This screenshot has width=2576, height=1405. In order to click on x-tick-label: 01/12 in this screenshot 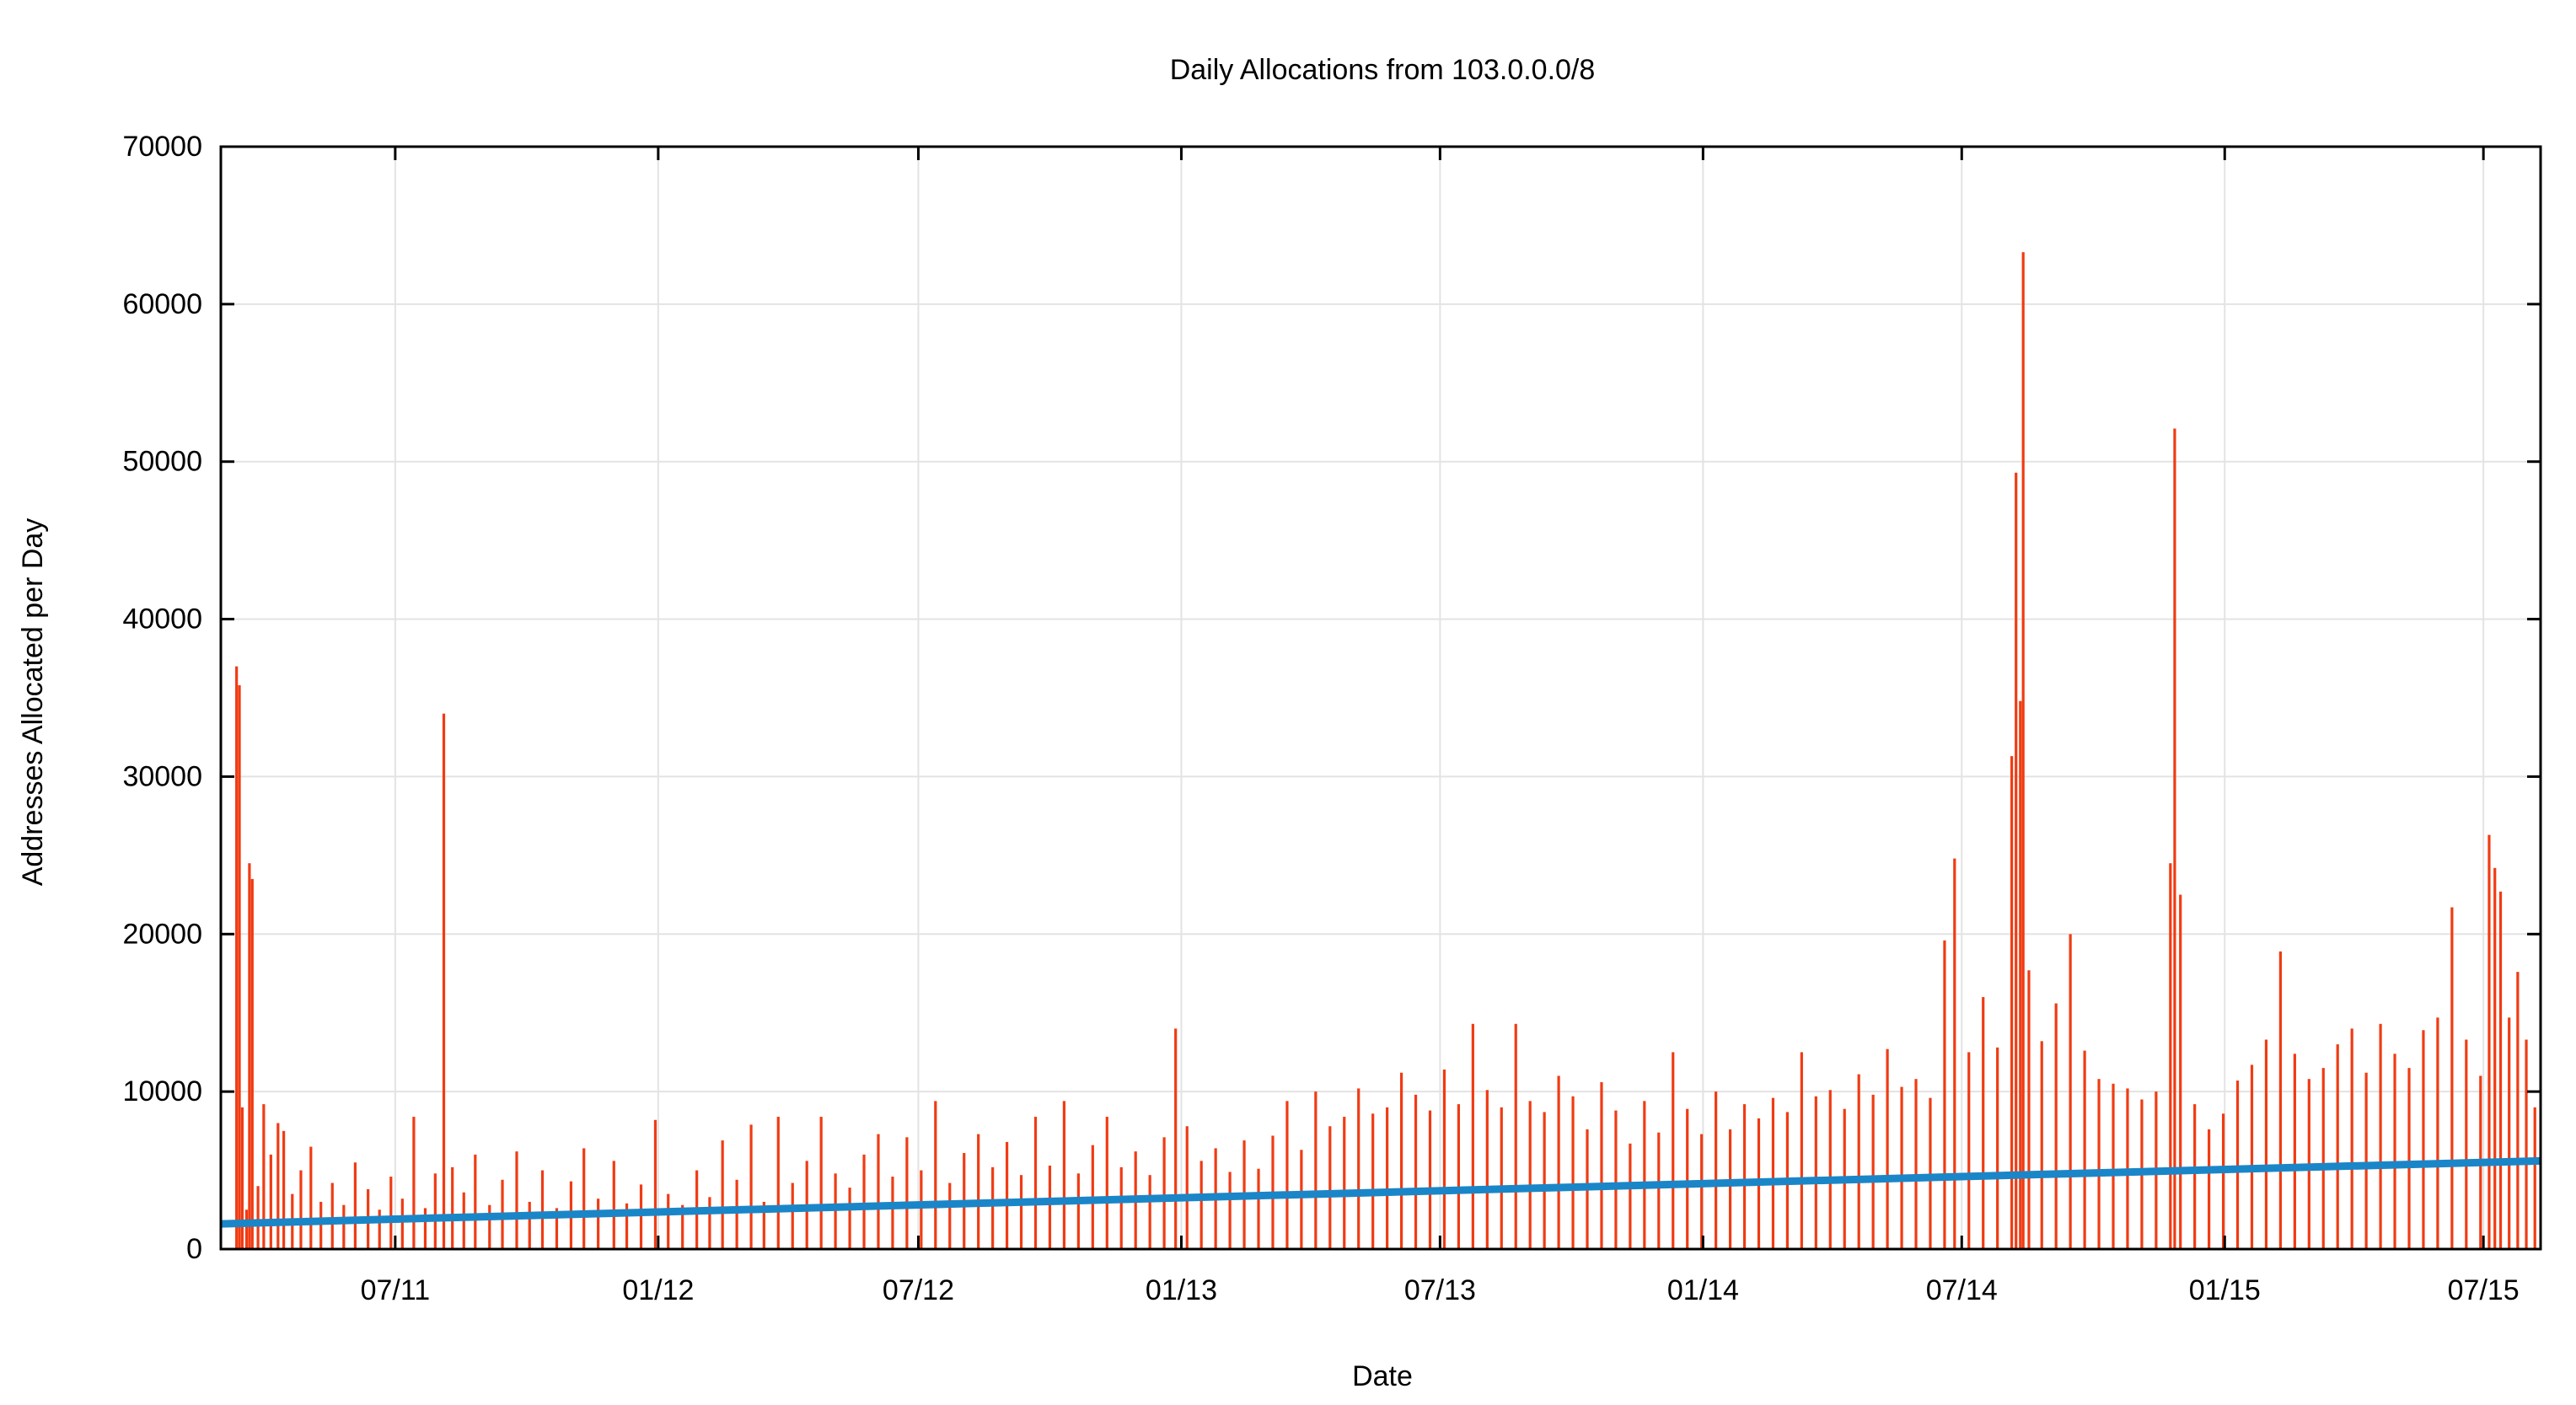, I will do `click(658, 1290)`.